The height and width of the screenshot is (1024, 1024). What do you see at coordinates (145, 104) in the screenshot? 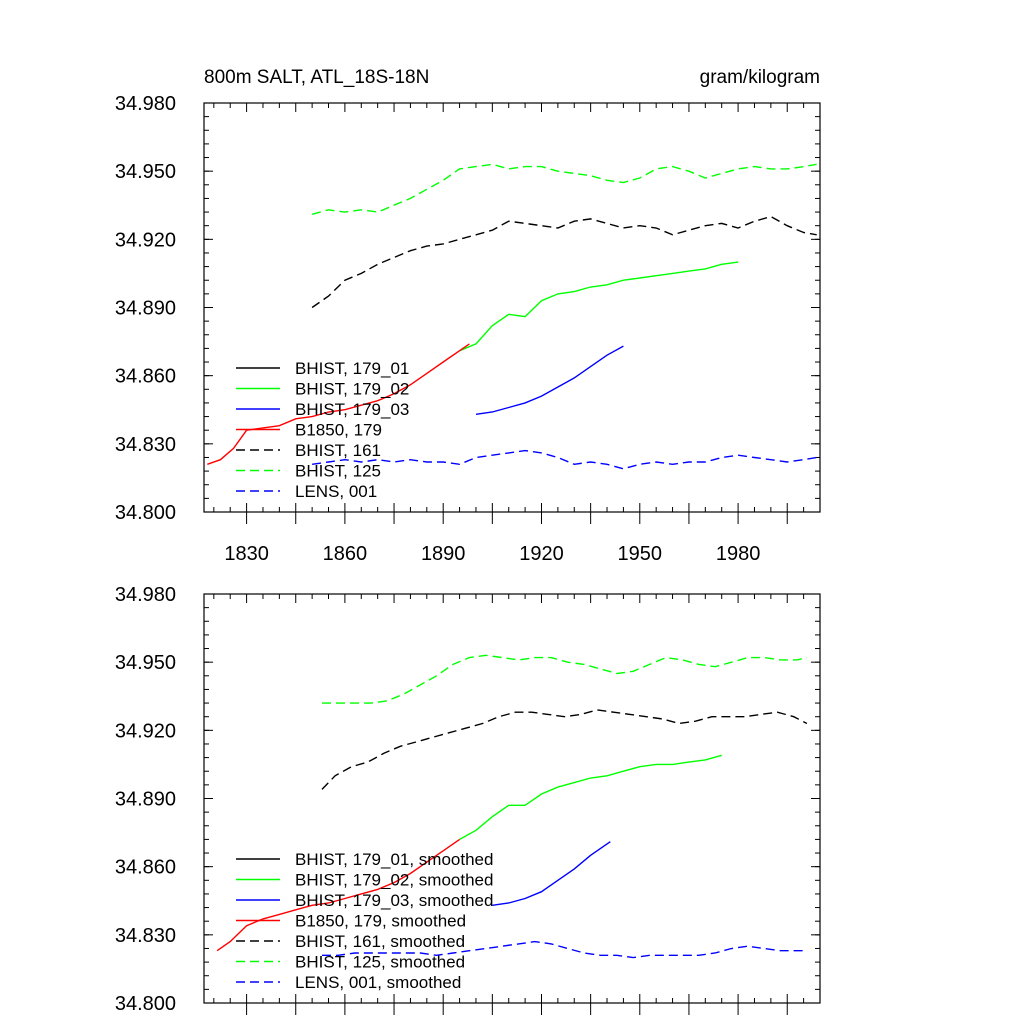
I see `top-ytick-label: 34.980` at bounding box center [145, 104].